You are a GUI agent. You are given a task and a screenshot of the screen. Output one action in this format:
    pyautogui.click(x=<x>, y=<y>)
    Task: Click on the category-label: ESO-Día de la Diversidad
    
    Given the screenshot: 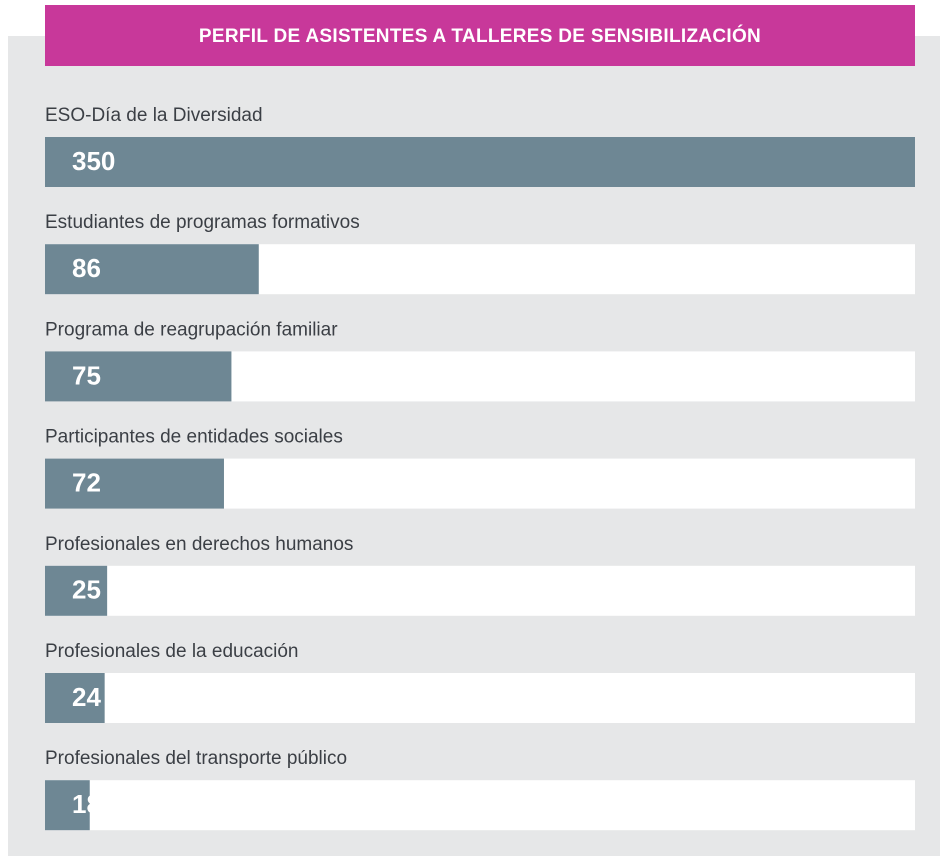 What is the action you would take?
    pyautogui.click(x=154, y=115)
    